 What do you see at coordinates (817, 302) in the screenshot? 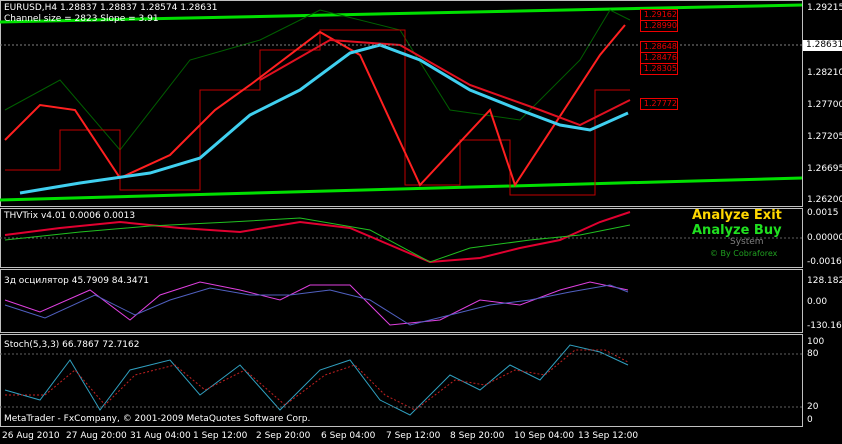
I see `osc-axis-label: 0.00` at bounding box center [817, 302].